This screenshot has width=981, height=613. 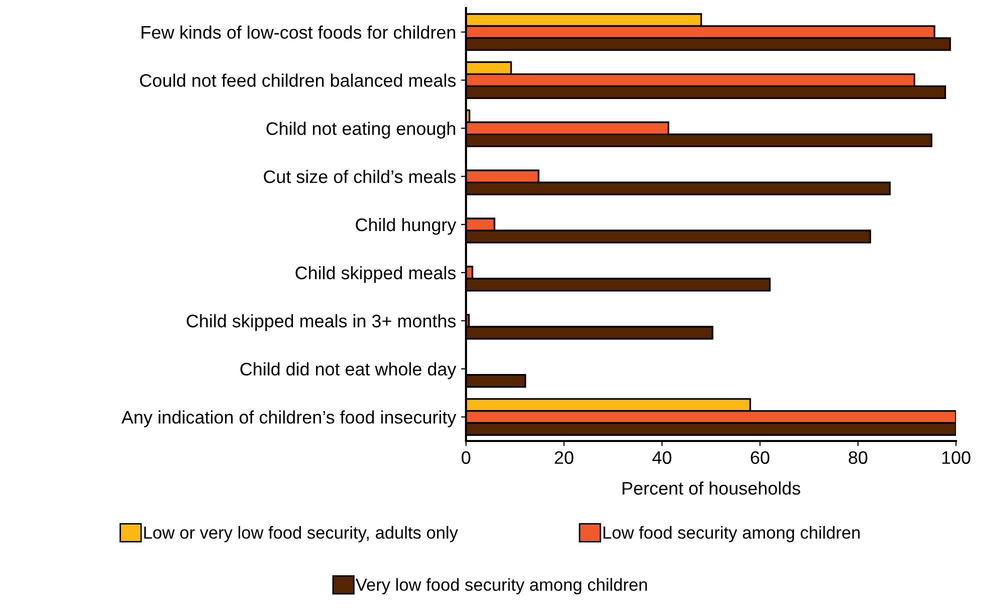 I want to click on legend-label: Very low food security among children, so click(x=501, y=586).